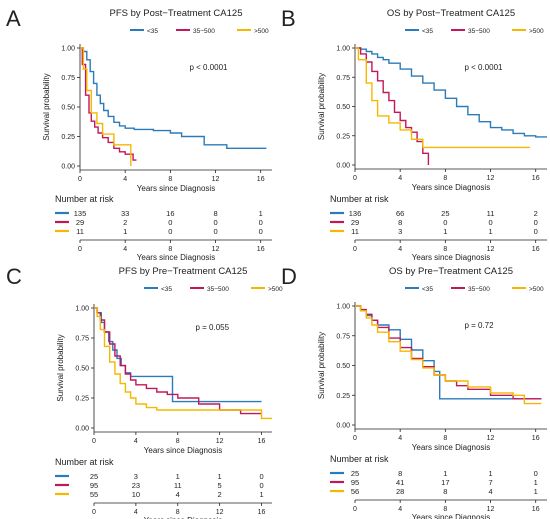  Describe the element at coordinates (13, 18) in the screenshot. I see `panel-letter: A` at that location.